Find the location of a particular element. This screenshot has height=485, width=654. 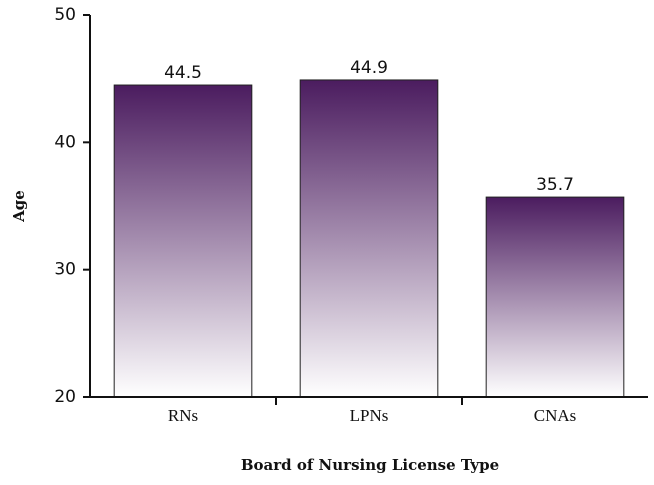

data-label: 35.7 is located at coordinates (555, 185).